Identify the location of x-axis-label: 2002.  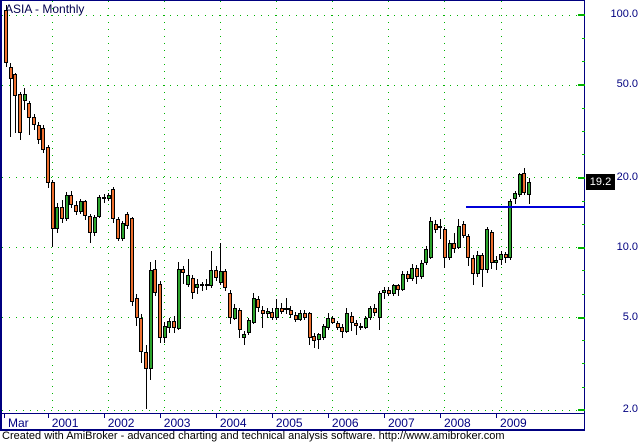
(121, 423).